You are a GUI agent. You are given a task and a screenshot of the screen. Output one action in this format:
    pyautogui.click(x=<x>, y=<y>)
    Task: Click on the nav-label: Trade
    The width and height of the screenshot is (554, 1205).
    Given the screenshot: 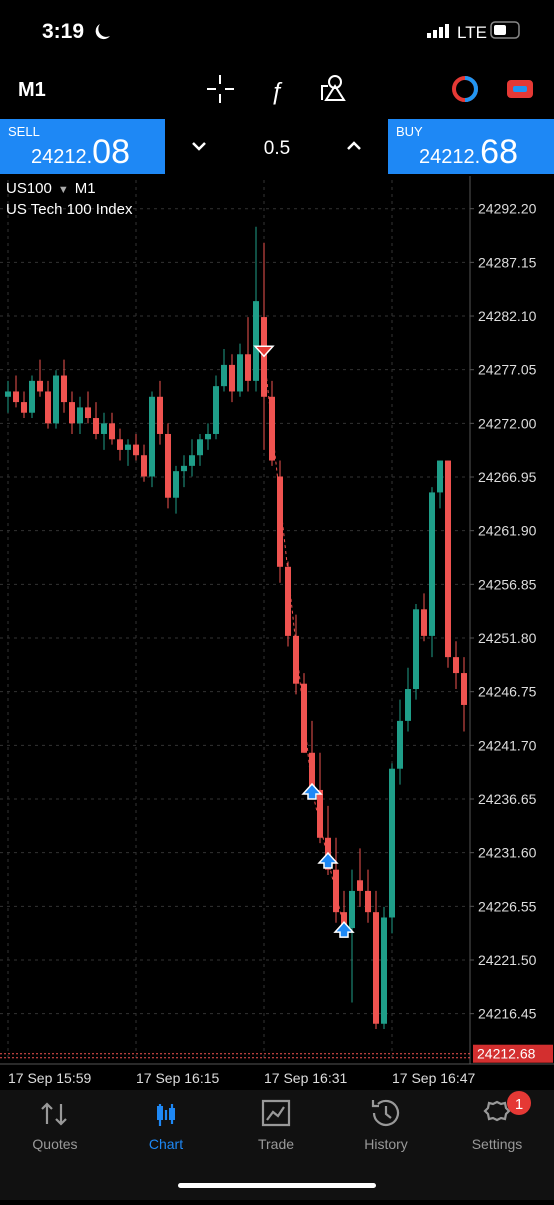 What is the action you would take?
    pyautogui.click(x=276, y=1144)
    